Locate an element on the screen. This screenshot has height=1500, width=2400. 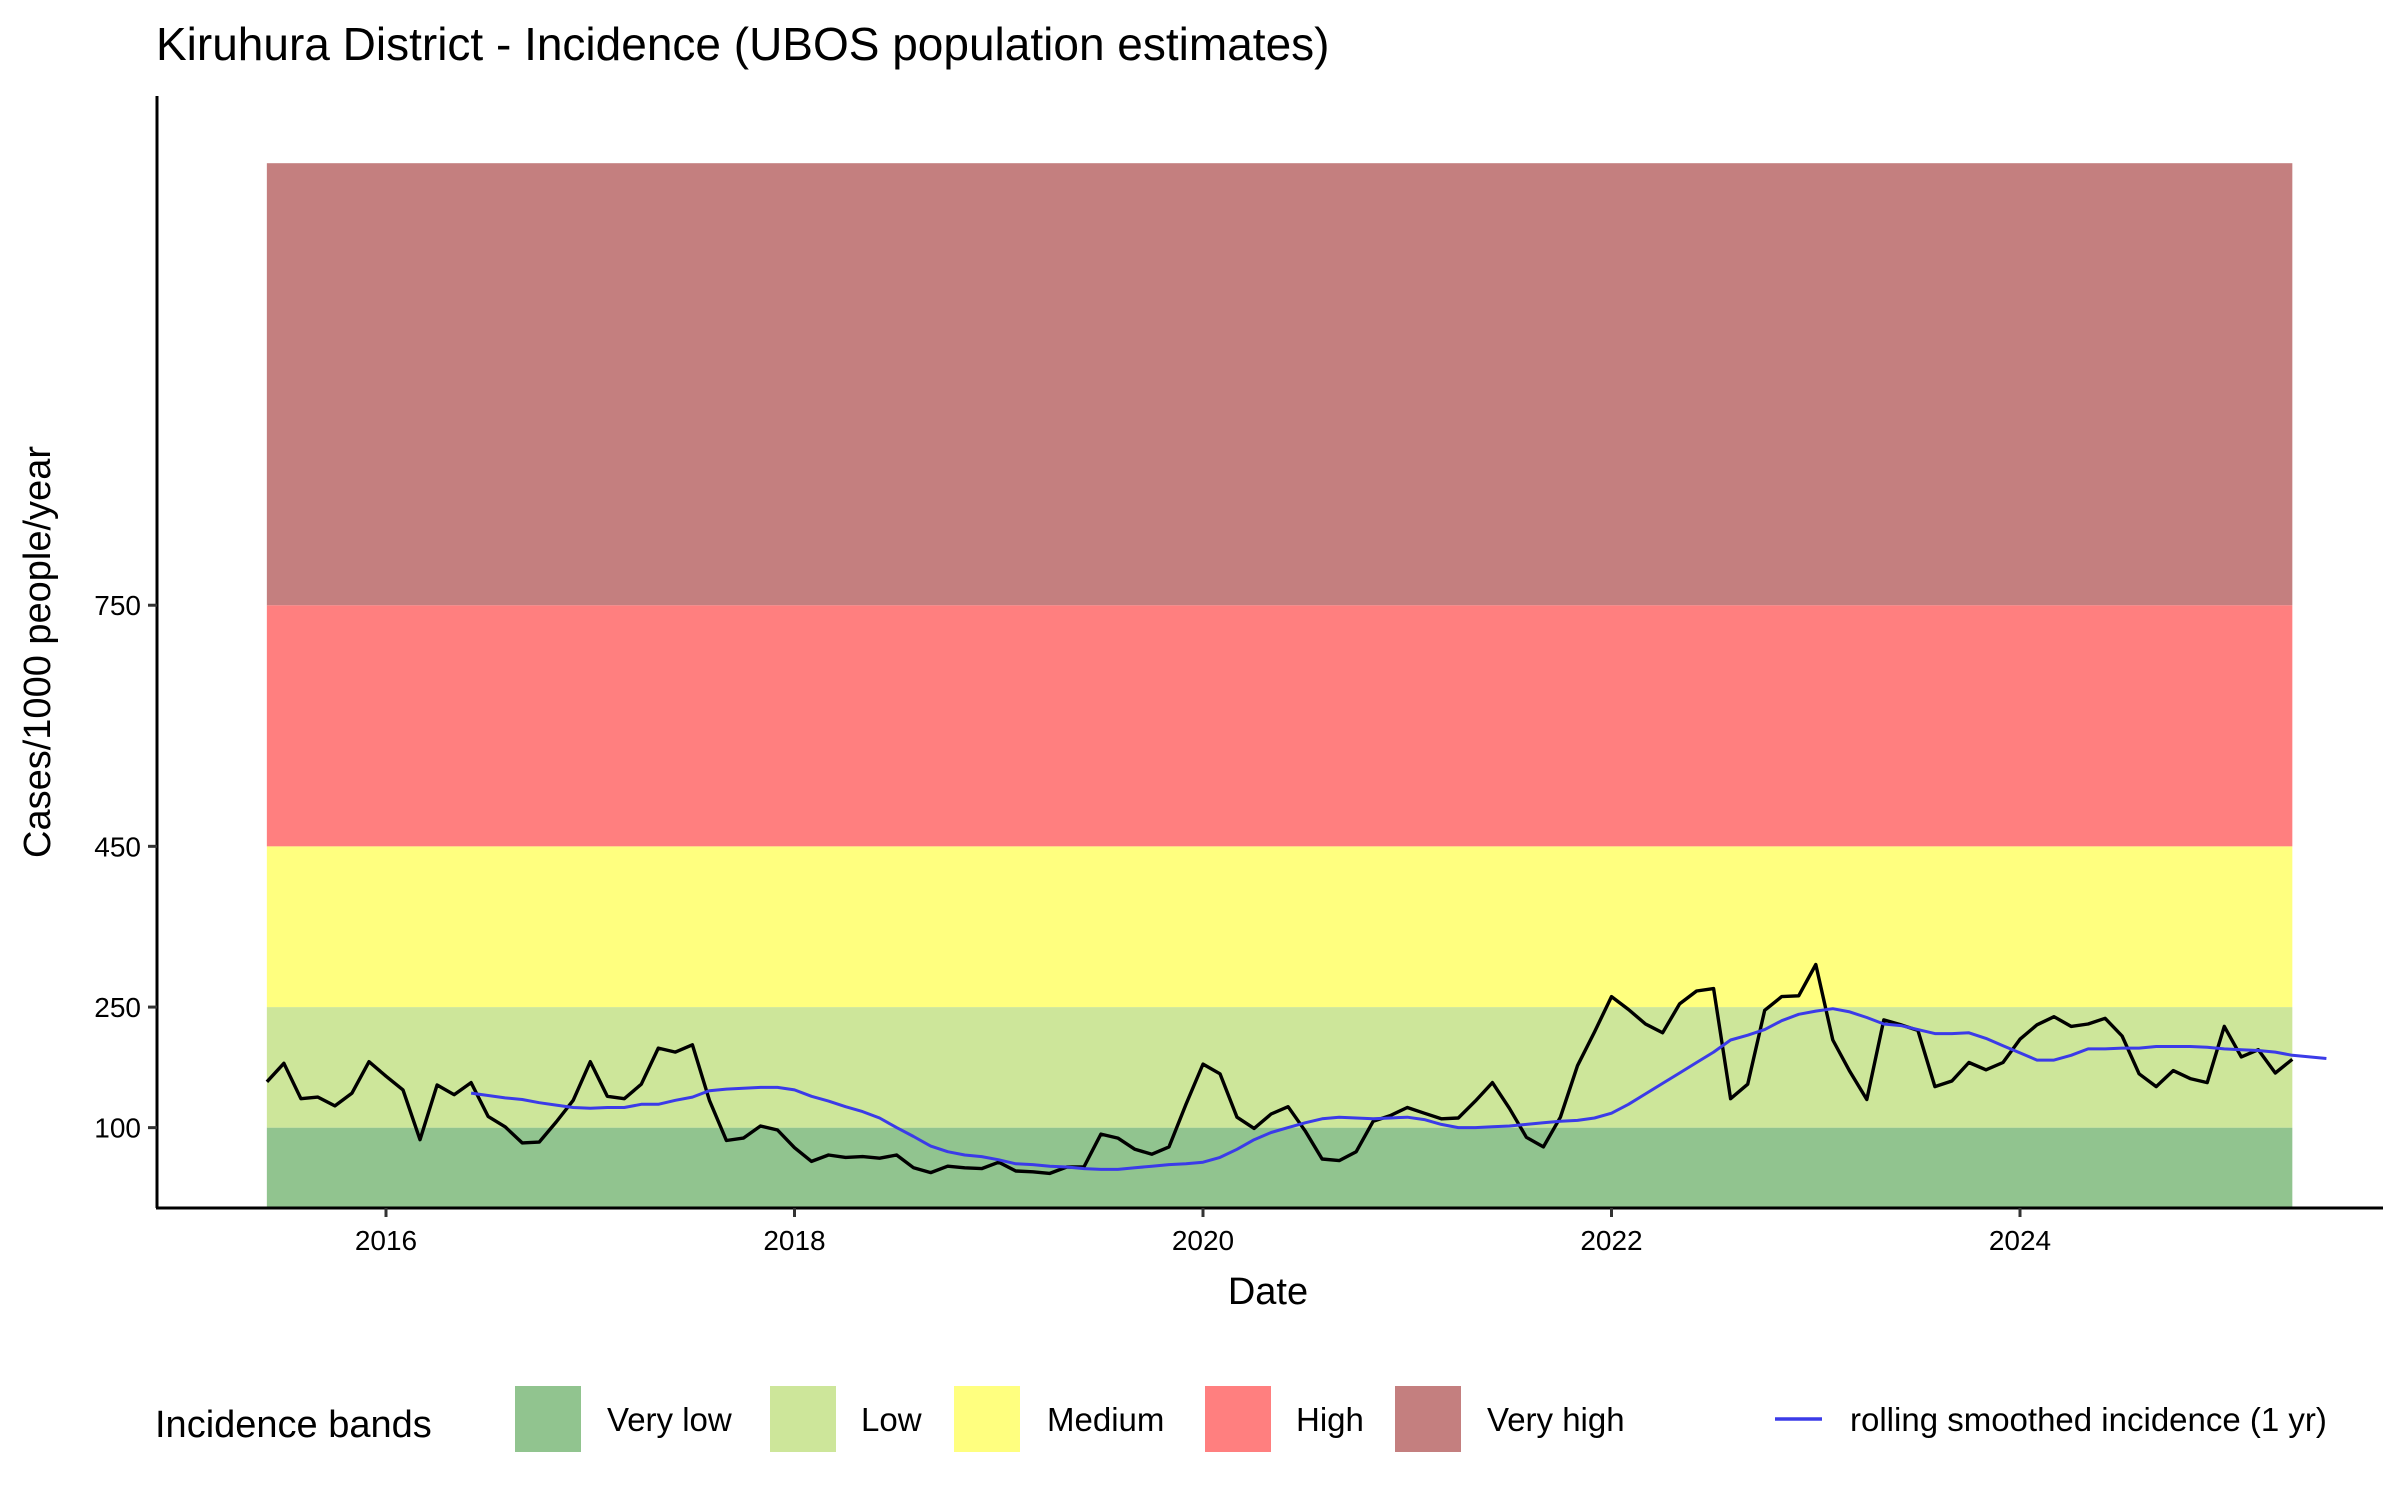
series-line-smoothed is located at coordinates (1398, 1089).